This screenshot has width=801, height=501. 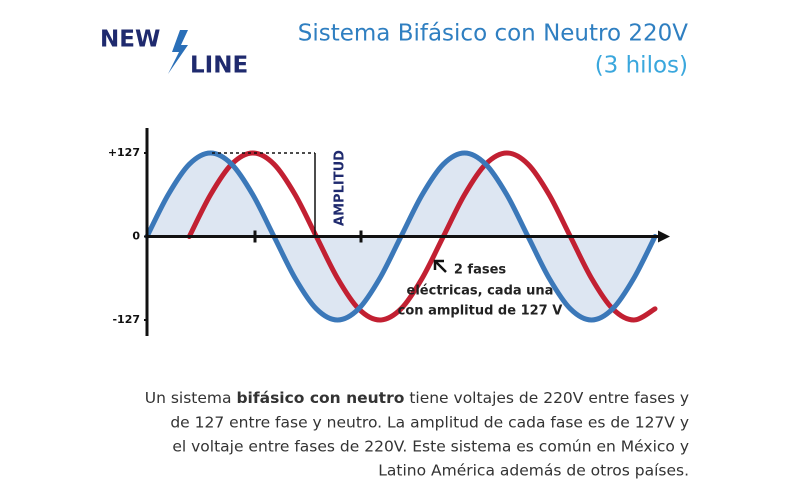 What do you see at coordinates (438, 264) in the screenshot?
I see `note-arrow-head` at bounding box center [438, 264].